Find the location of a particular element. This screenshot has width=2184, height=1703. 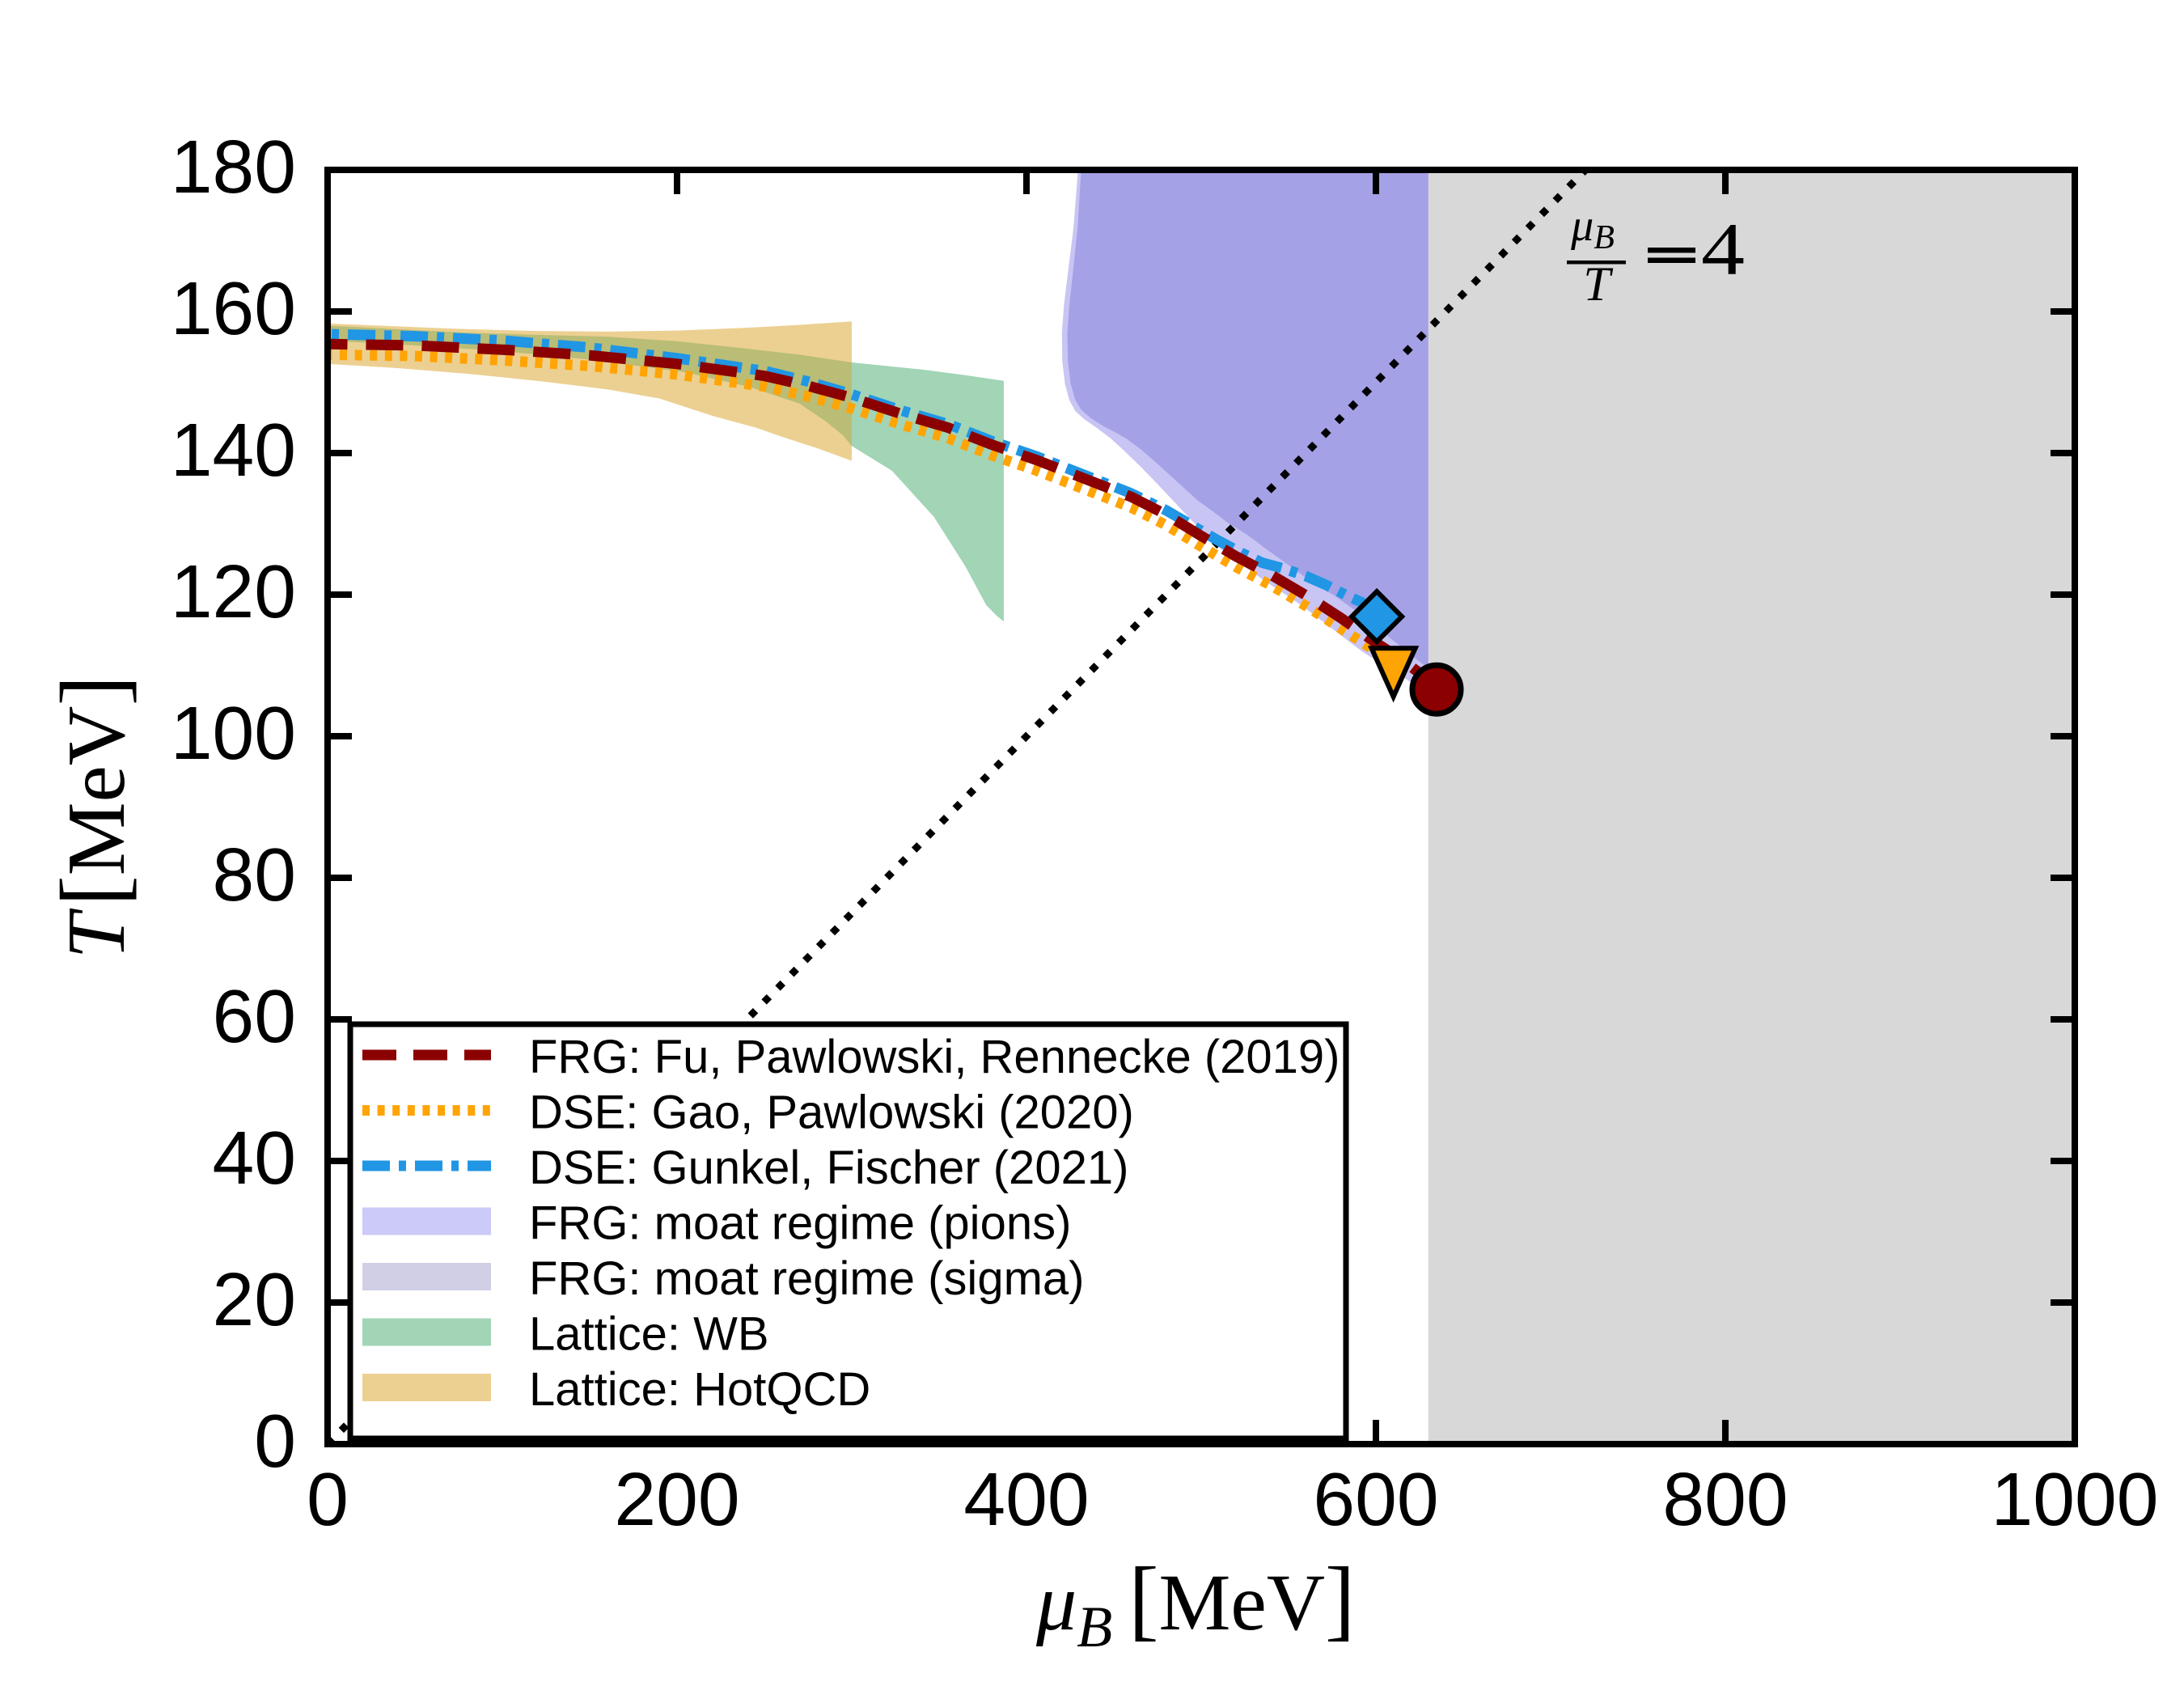

svg-text: 120 is located at coordinates (233, 591).